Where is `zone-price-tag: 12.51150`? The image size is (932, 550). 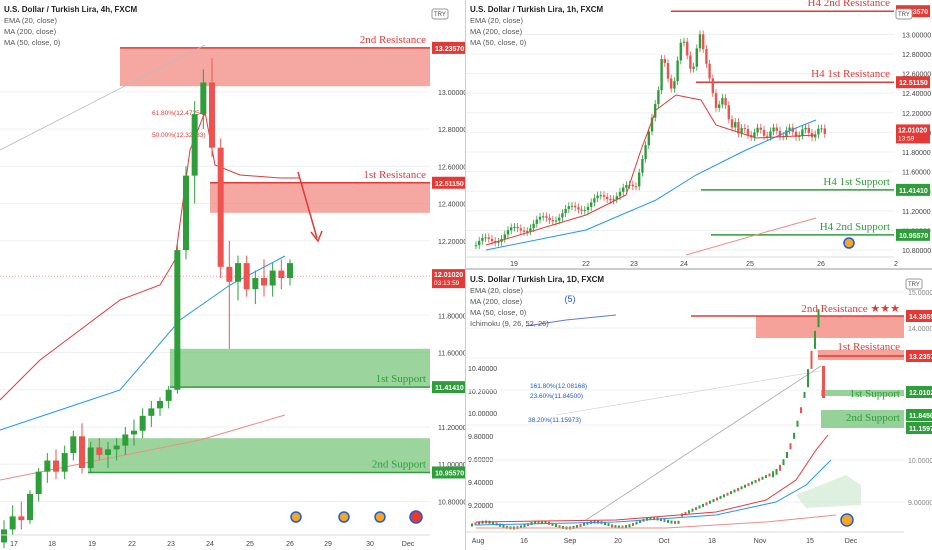 zone-price-tag: 12.51150 is located at coordinates (449, 184).